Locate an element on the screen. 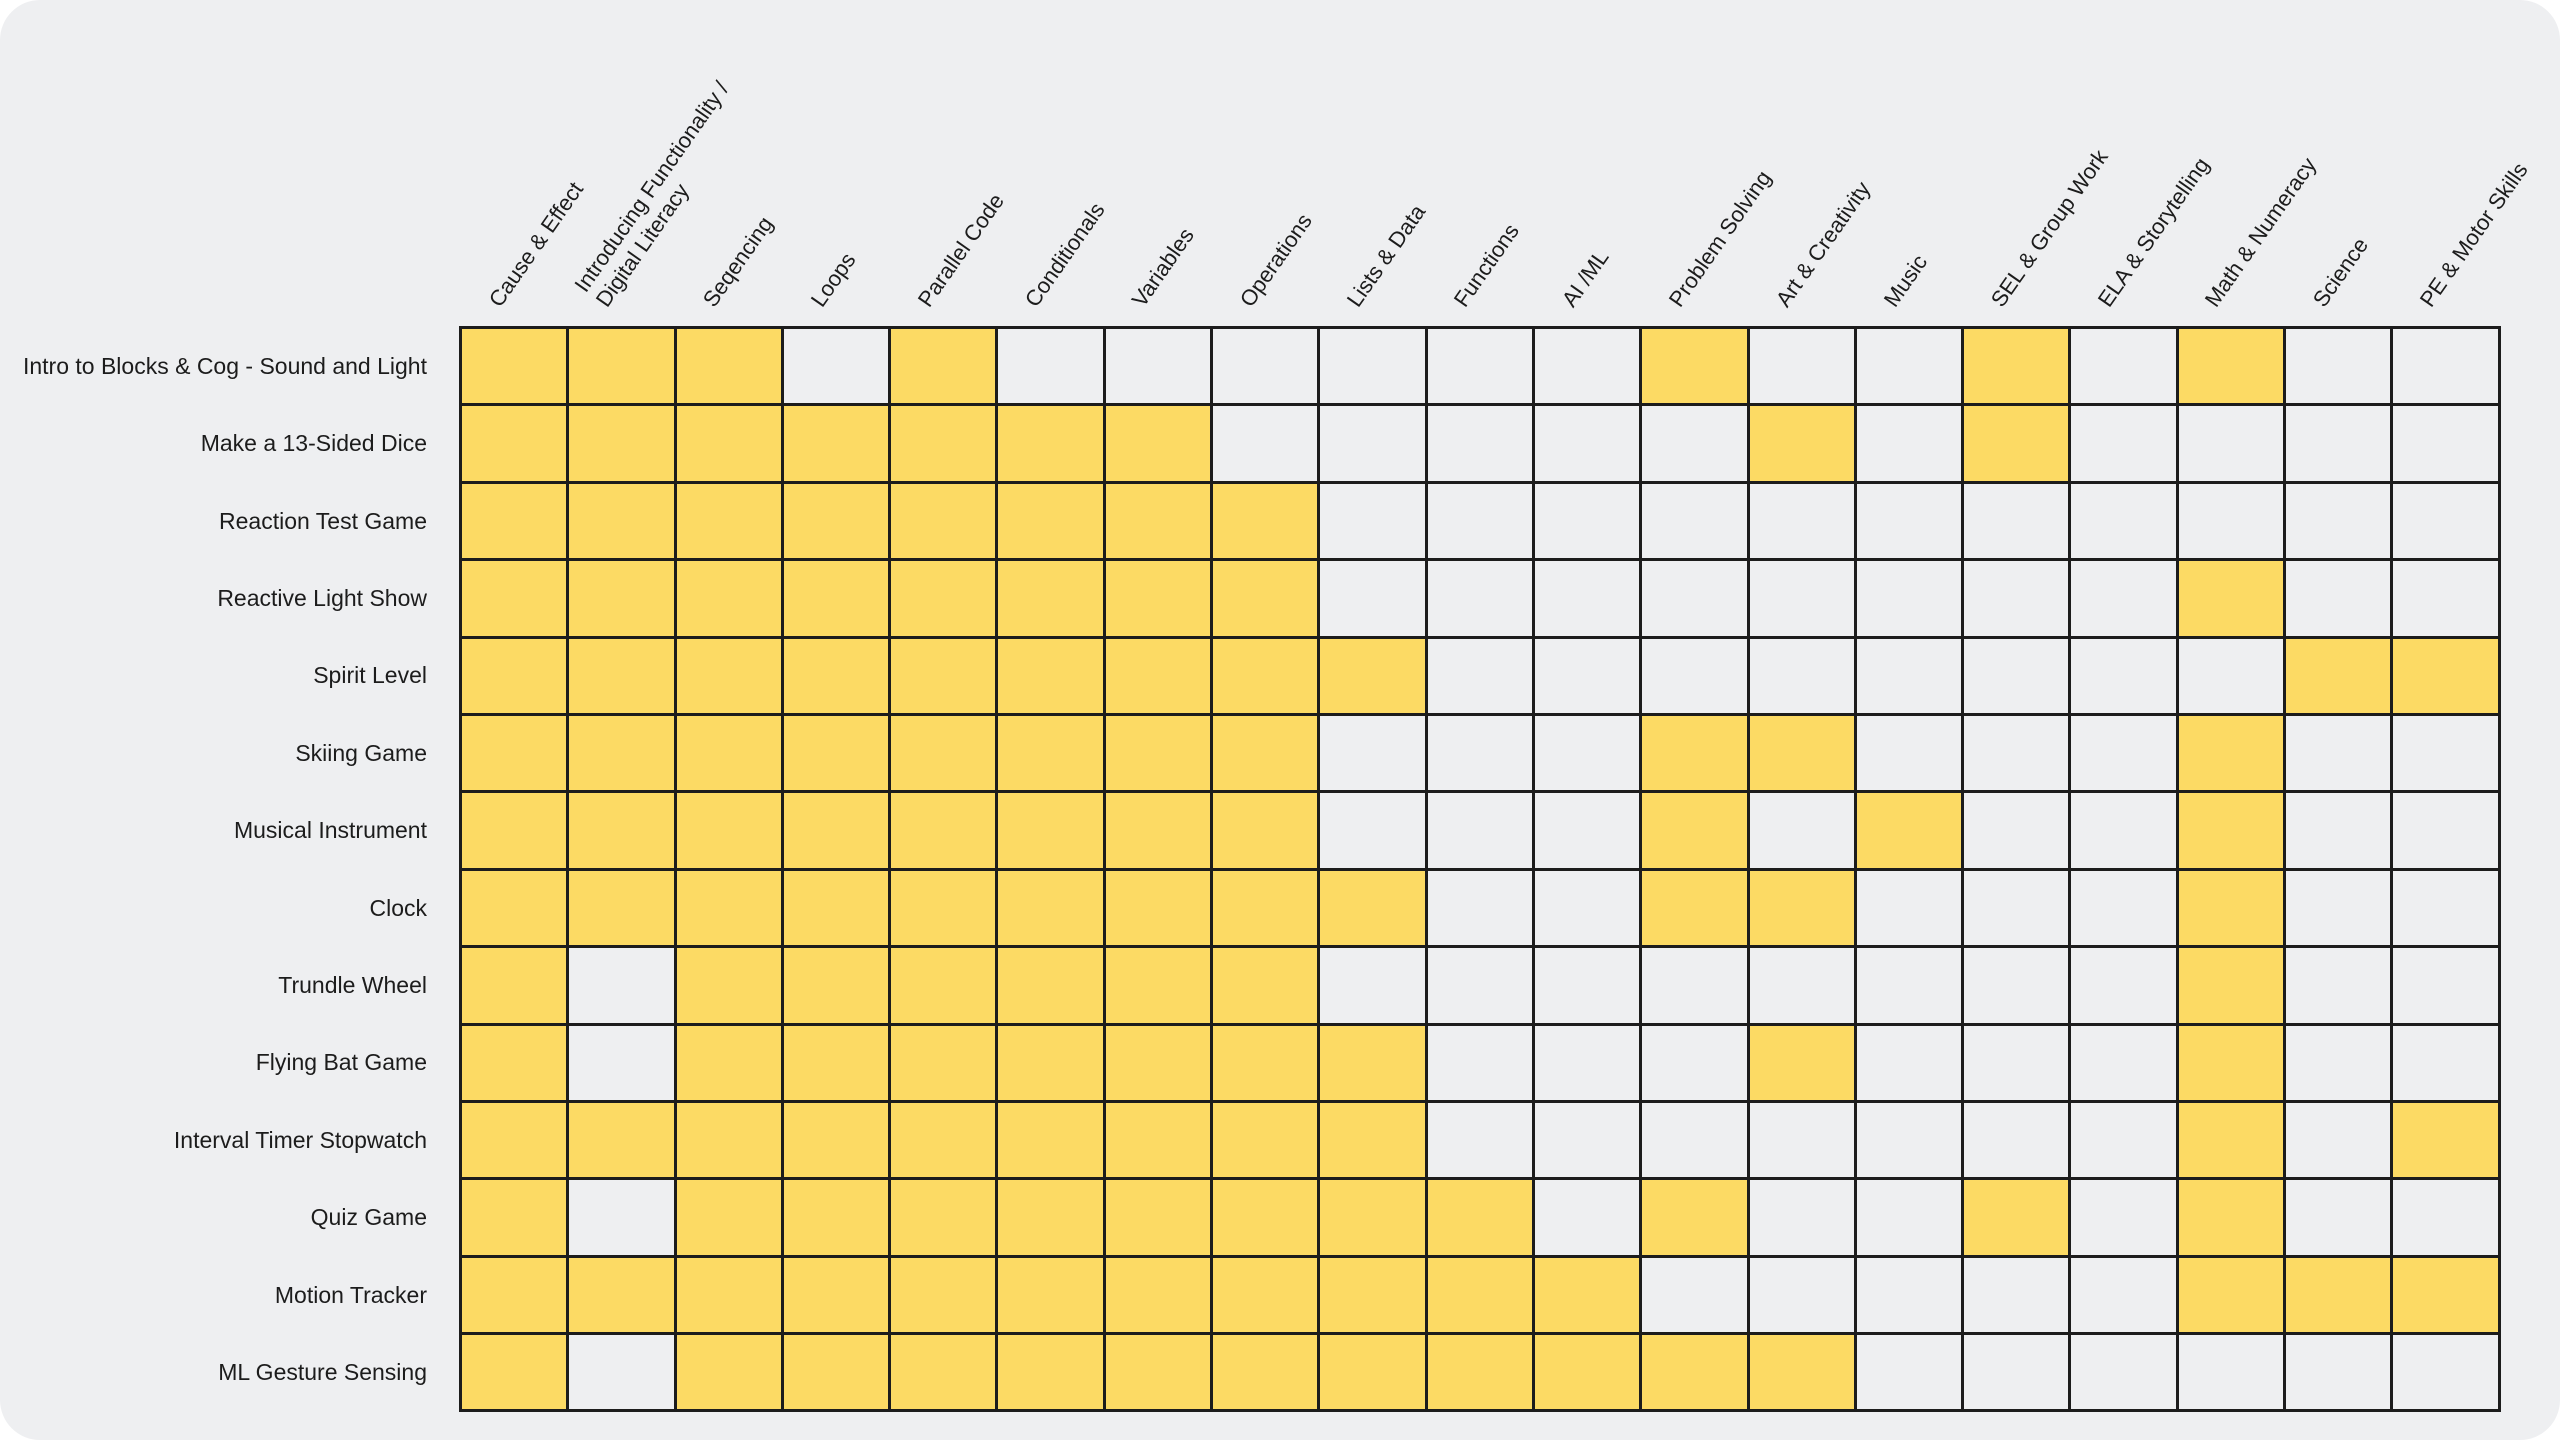 The width and height of the screenshot is (2560, 1440). column-label: ELA & Storytelling is located at coordinates (2153, 232).